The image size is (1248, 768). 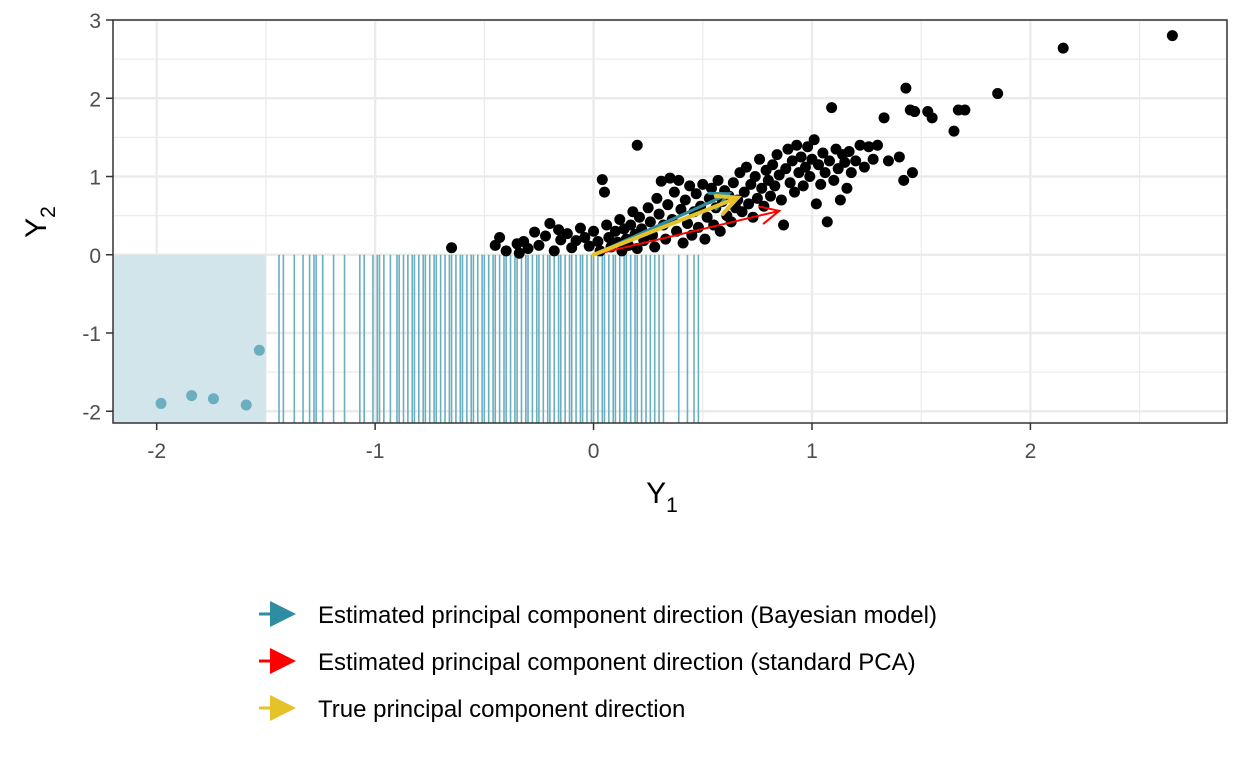 I want to click on y-tick-label: -1, so click(x=91, y=334).